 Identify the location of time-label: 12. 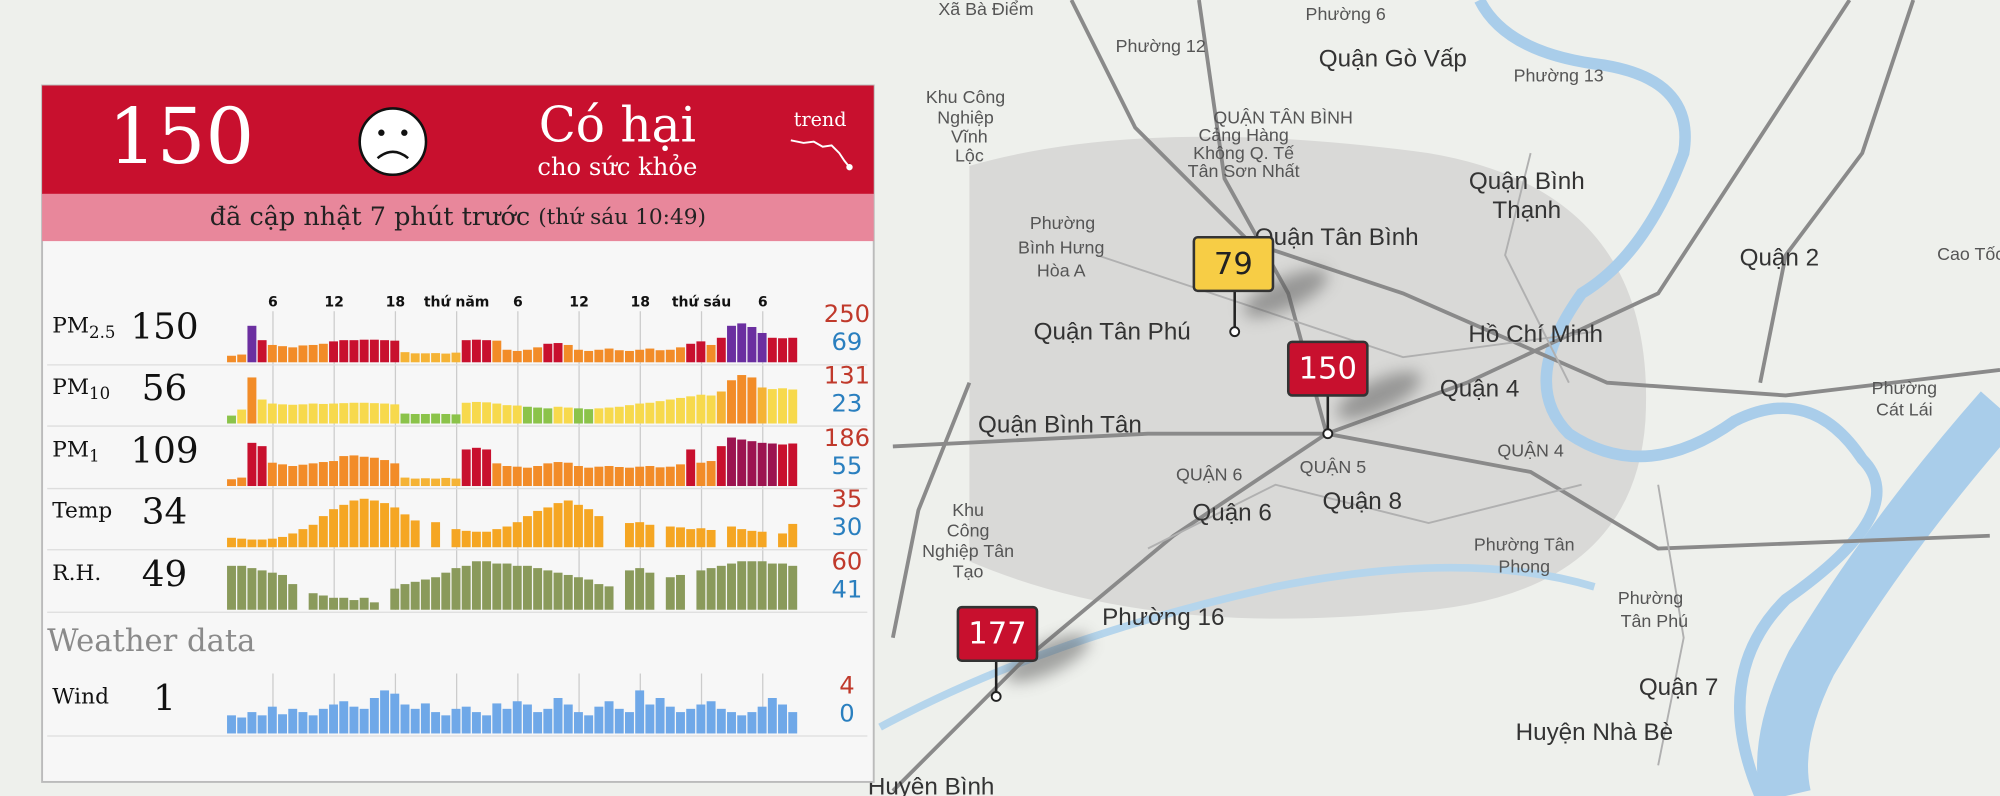
(579, 302).